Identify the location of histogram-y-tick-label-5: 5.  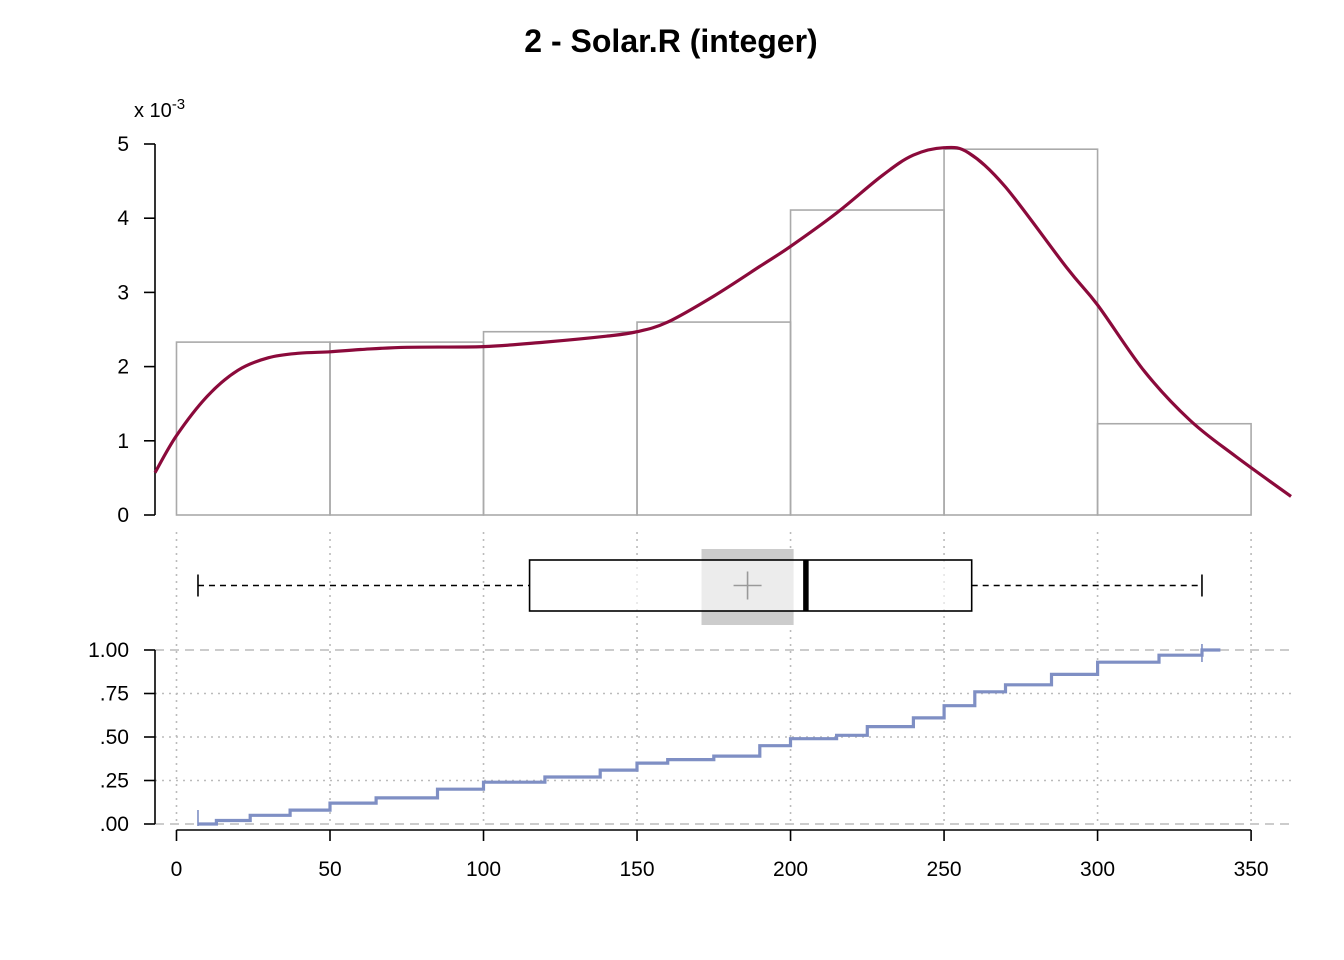
(123, 144).